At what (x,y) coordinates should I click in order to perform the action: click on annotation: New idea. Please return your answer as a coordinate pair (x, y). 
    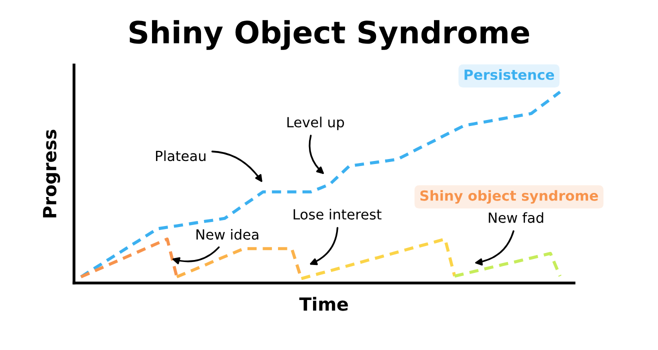
    Looking at the image, I should click on (227, 234).